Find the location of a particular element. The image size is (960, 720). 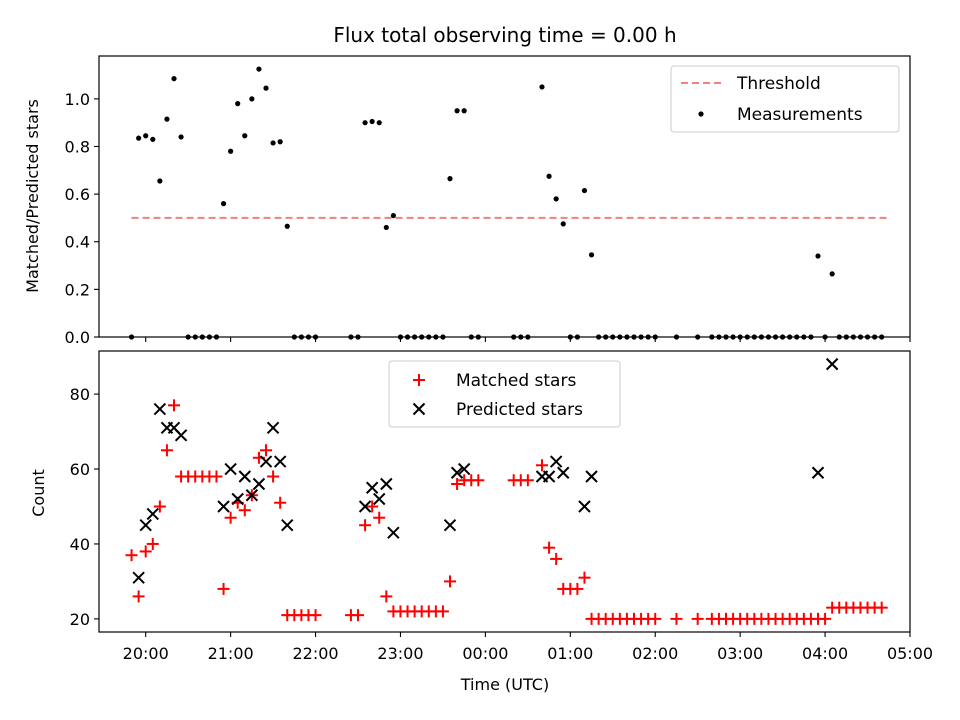

x-tick-label: 00:00 is located at coordinates (485, 653).